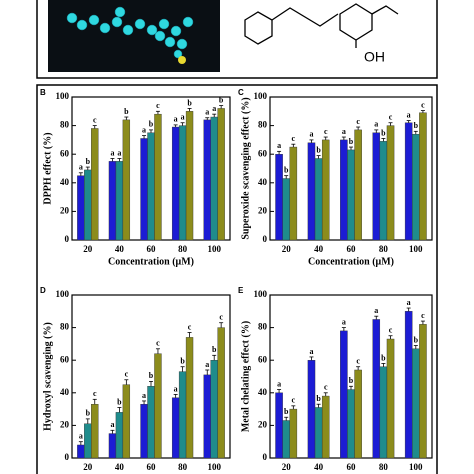 Image resolution: width=474 pixels, height=474 pixels. I want to click on panel-letter: B, so click(43, 92).